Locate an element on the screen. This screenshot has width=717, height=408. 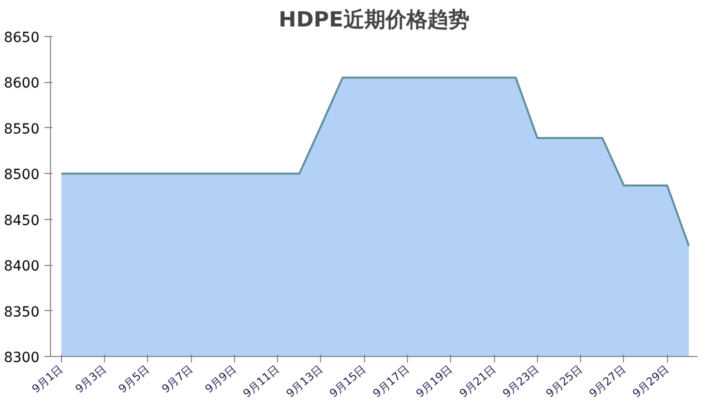
x-tick-label: 9月23日 is located at coordinates (521, 381).